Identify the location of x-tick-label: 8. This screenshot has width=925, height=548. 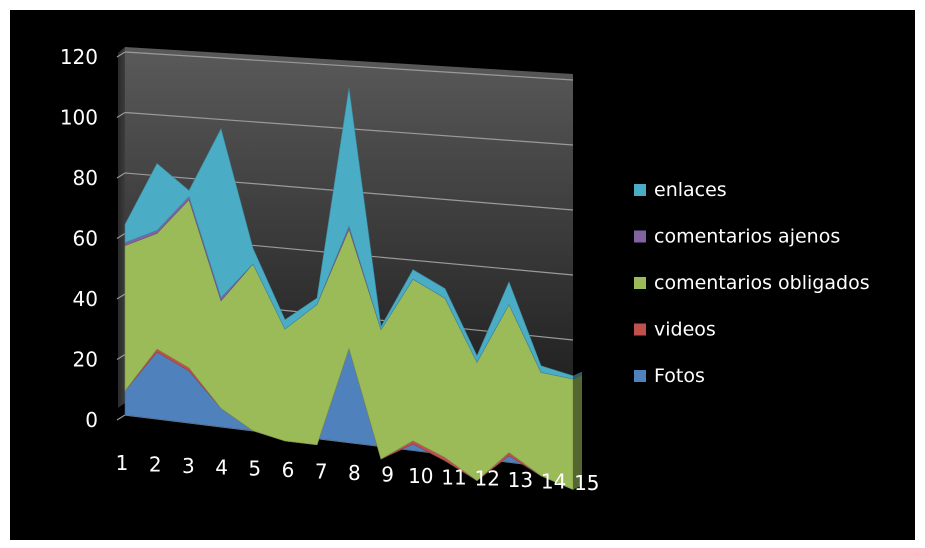
(354, 473).